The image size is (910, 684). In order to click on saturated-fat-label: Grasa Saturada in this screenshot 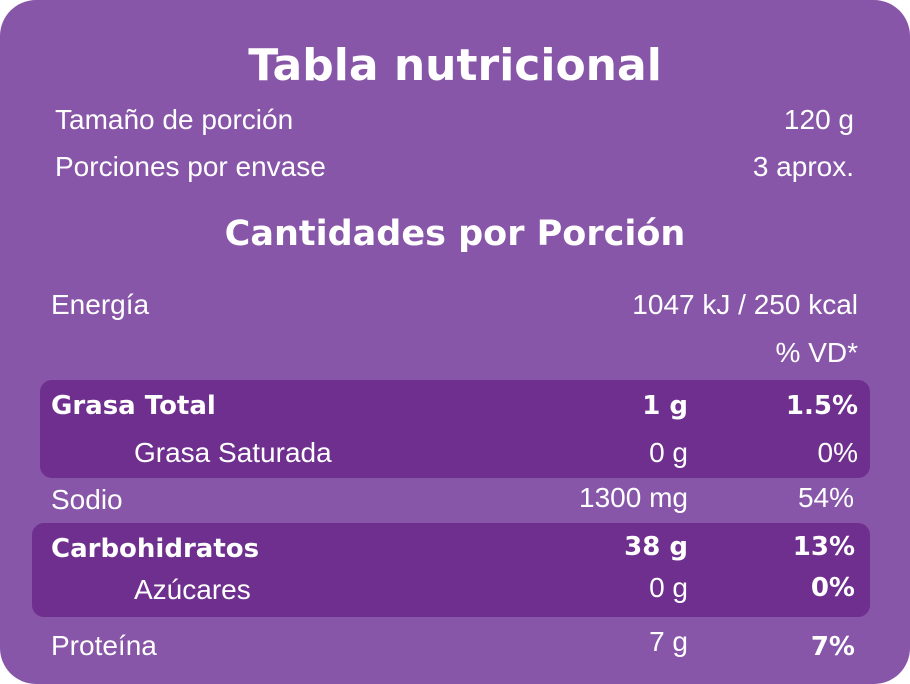, I will do `click(233, 452)`.